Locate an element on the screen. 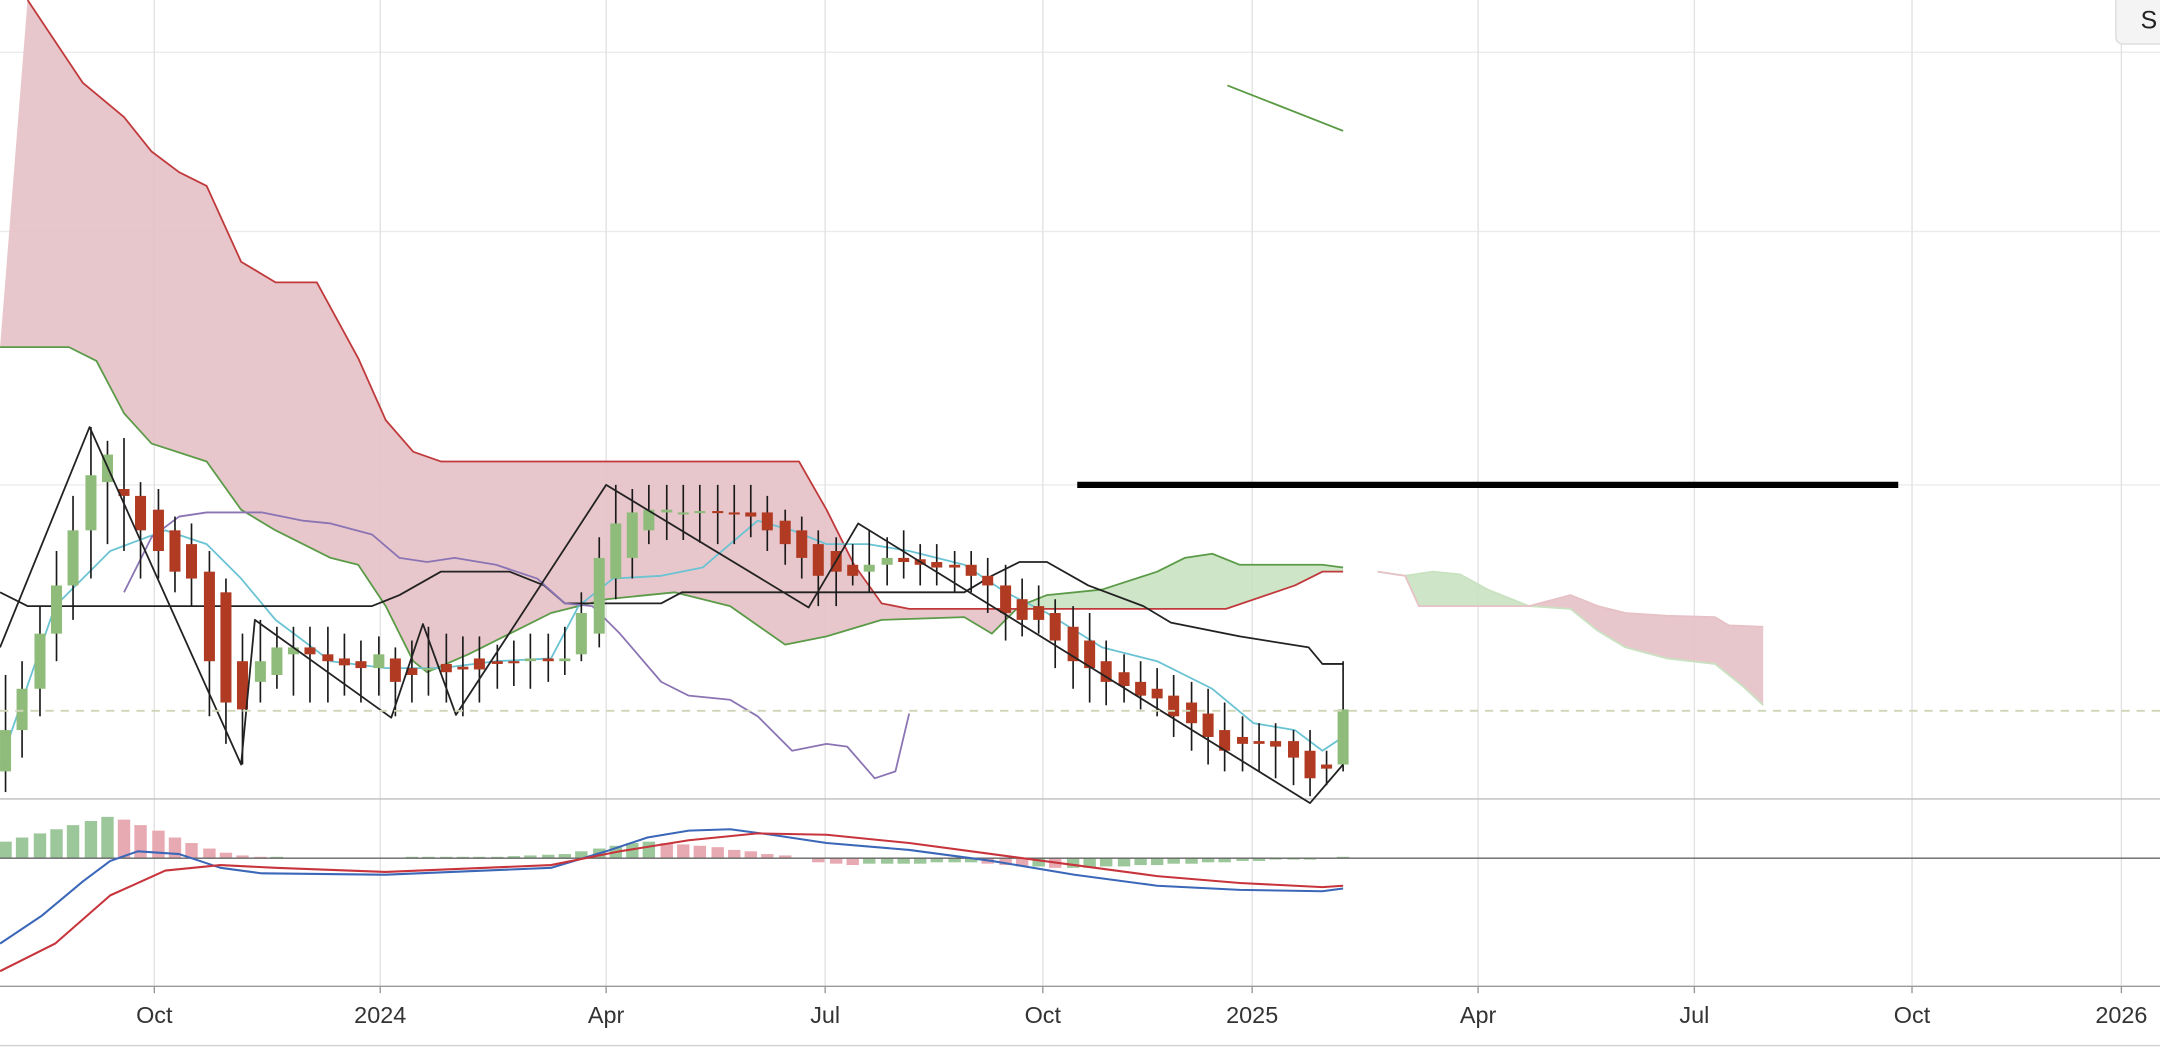 The width and height of the screenshot is (2160, 1052). x-tick-label: 2025 is located at coordinates (1252, 1015).